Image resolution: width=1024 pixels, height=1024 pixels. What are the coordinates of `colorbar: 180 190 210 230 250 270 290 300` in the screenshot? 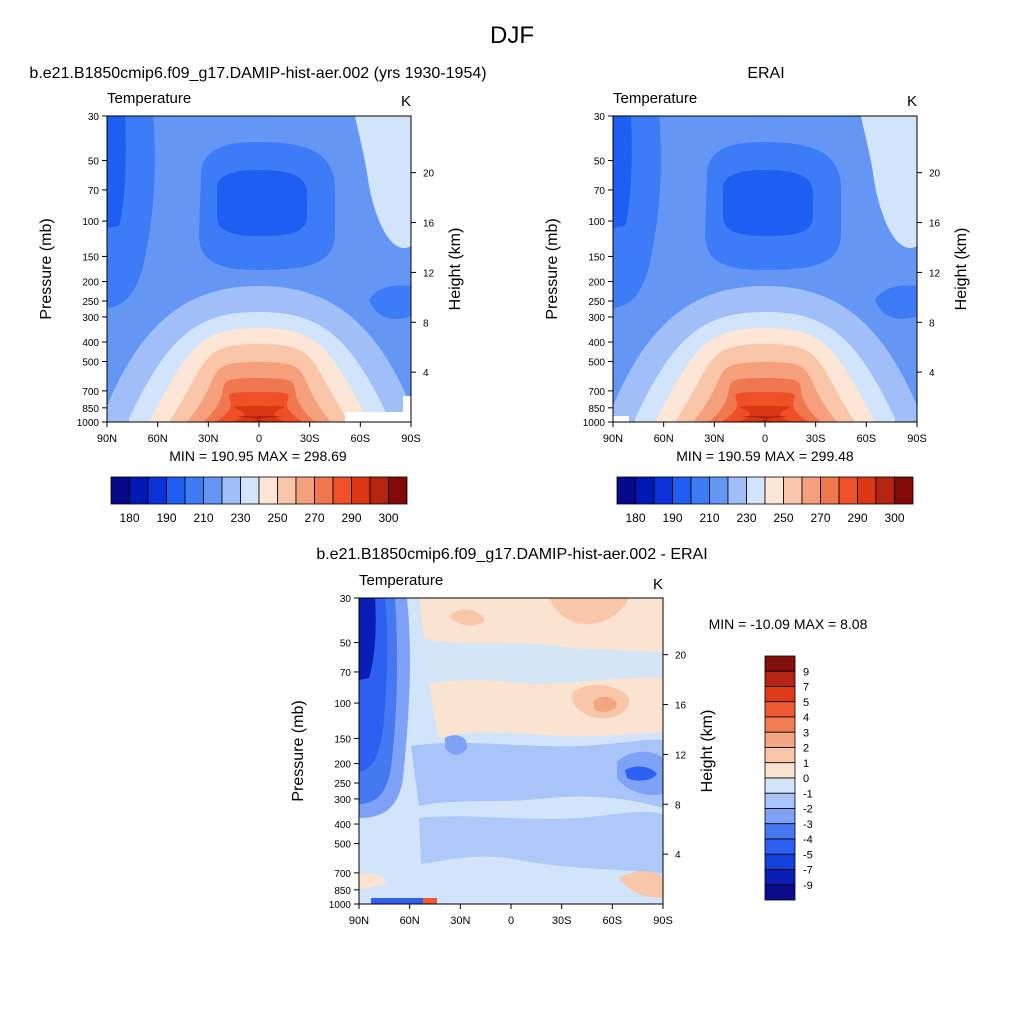 It's located at (259, 500).